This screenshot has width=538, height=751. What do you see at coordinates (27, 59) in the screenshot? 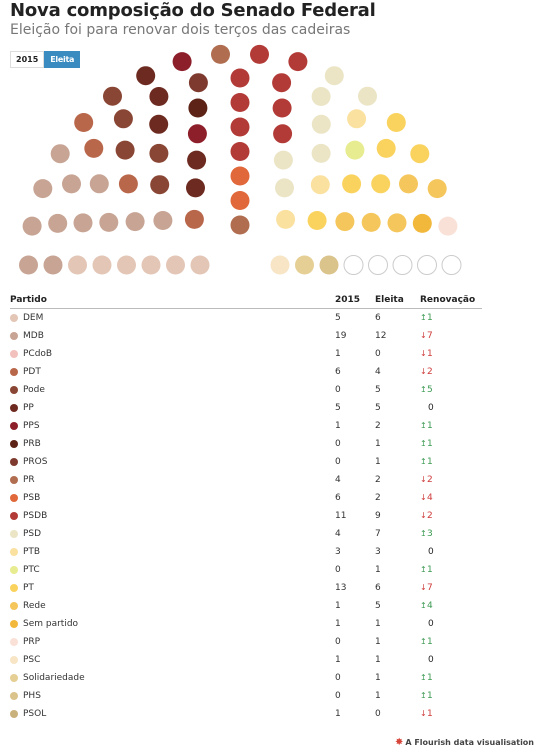
I see `toggle-2015-button: 2015` at bounding box center [27, 59].